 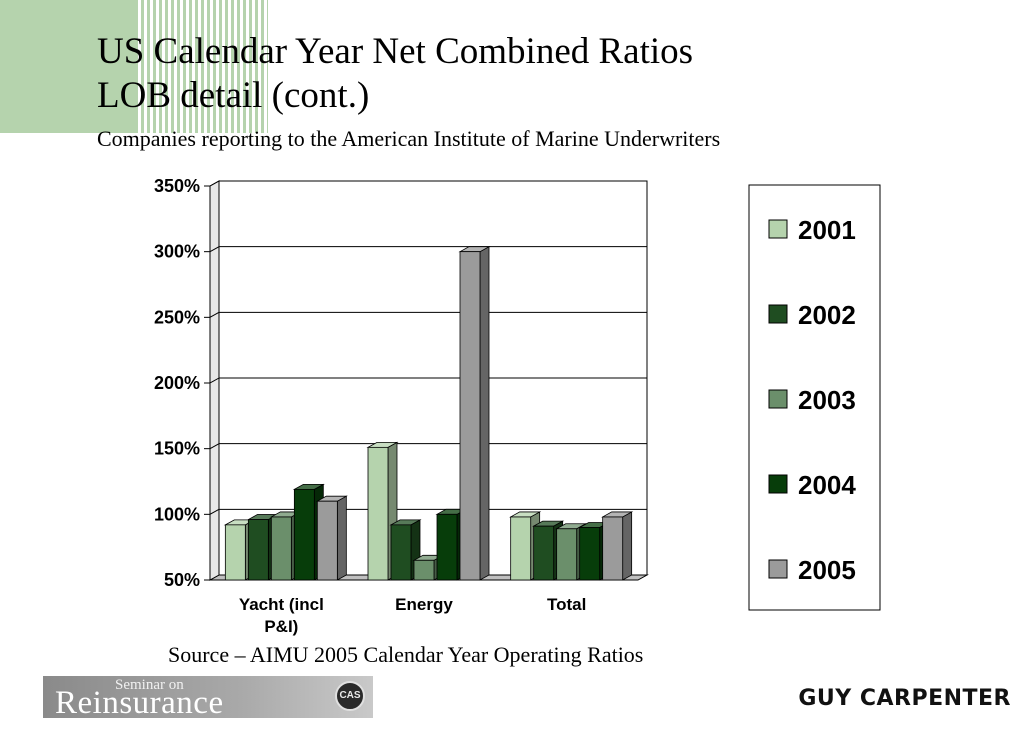 What do you see at coordinates (827, 315) in the screenshot?
I see `legend-label: 2002` at bounding box center [827, 315].